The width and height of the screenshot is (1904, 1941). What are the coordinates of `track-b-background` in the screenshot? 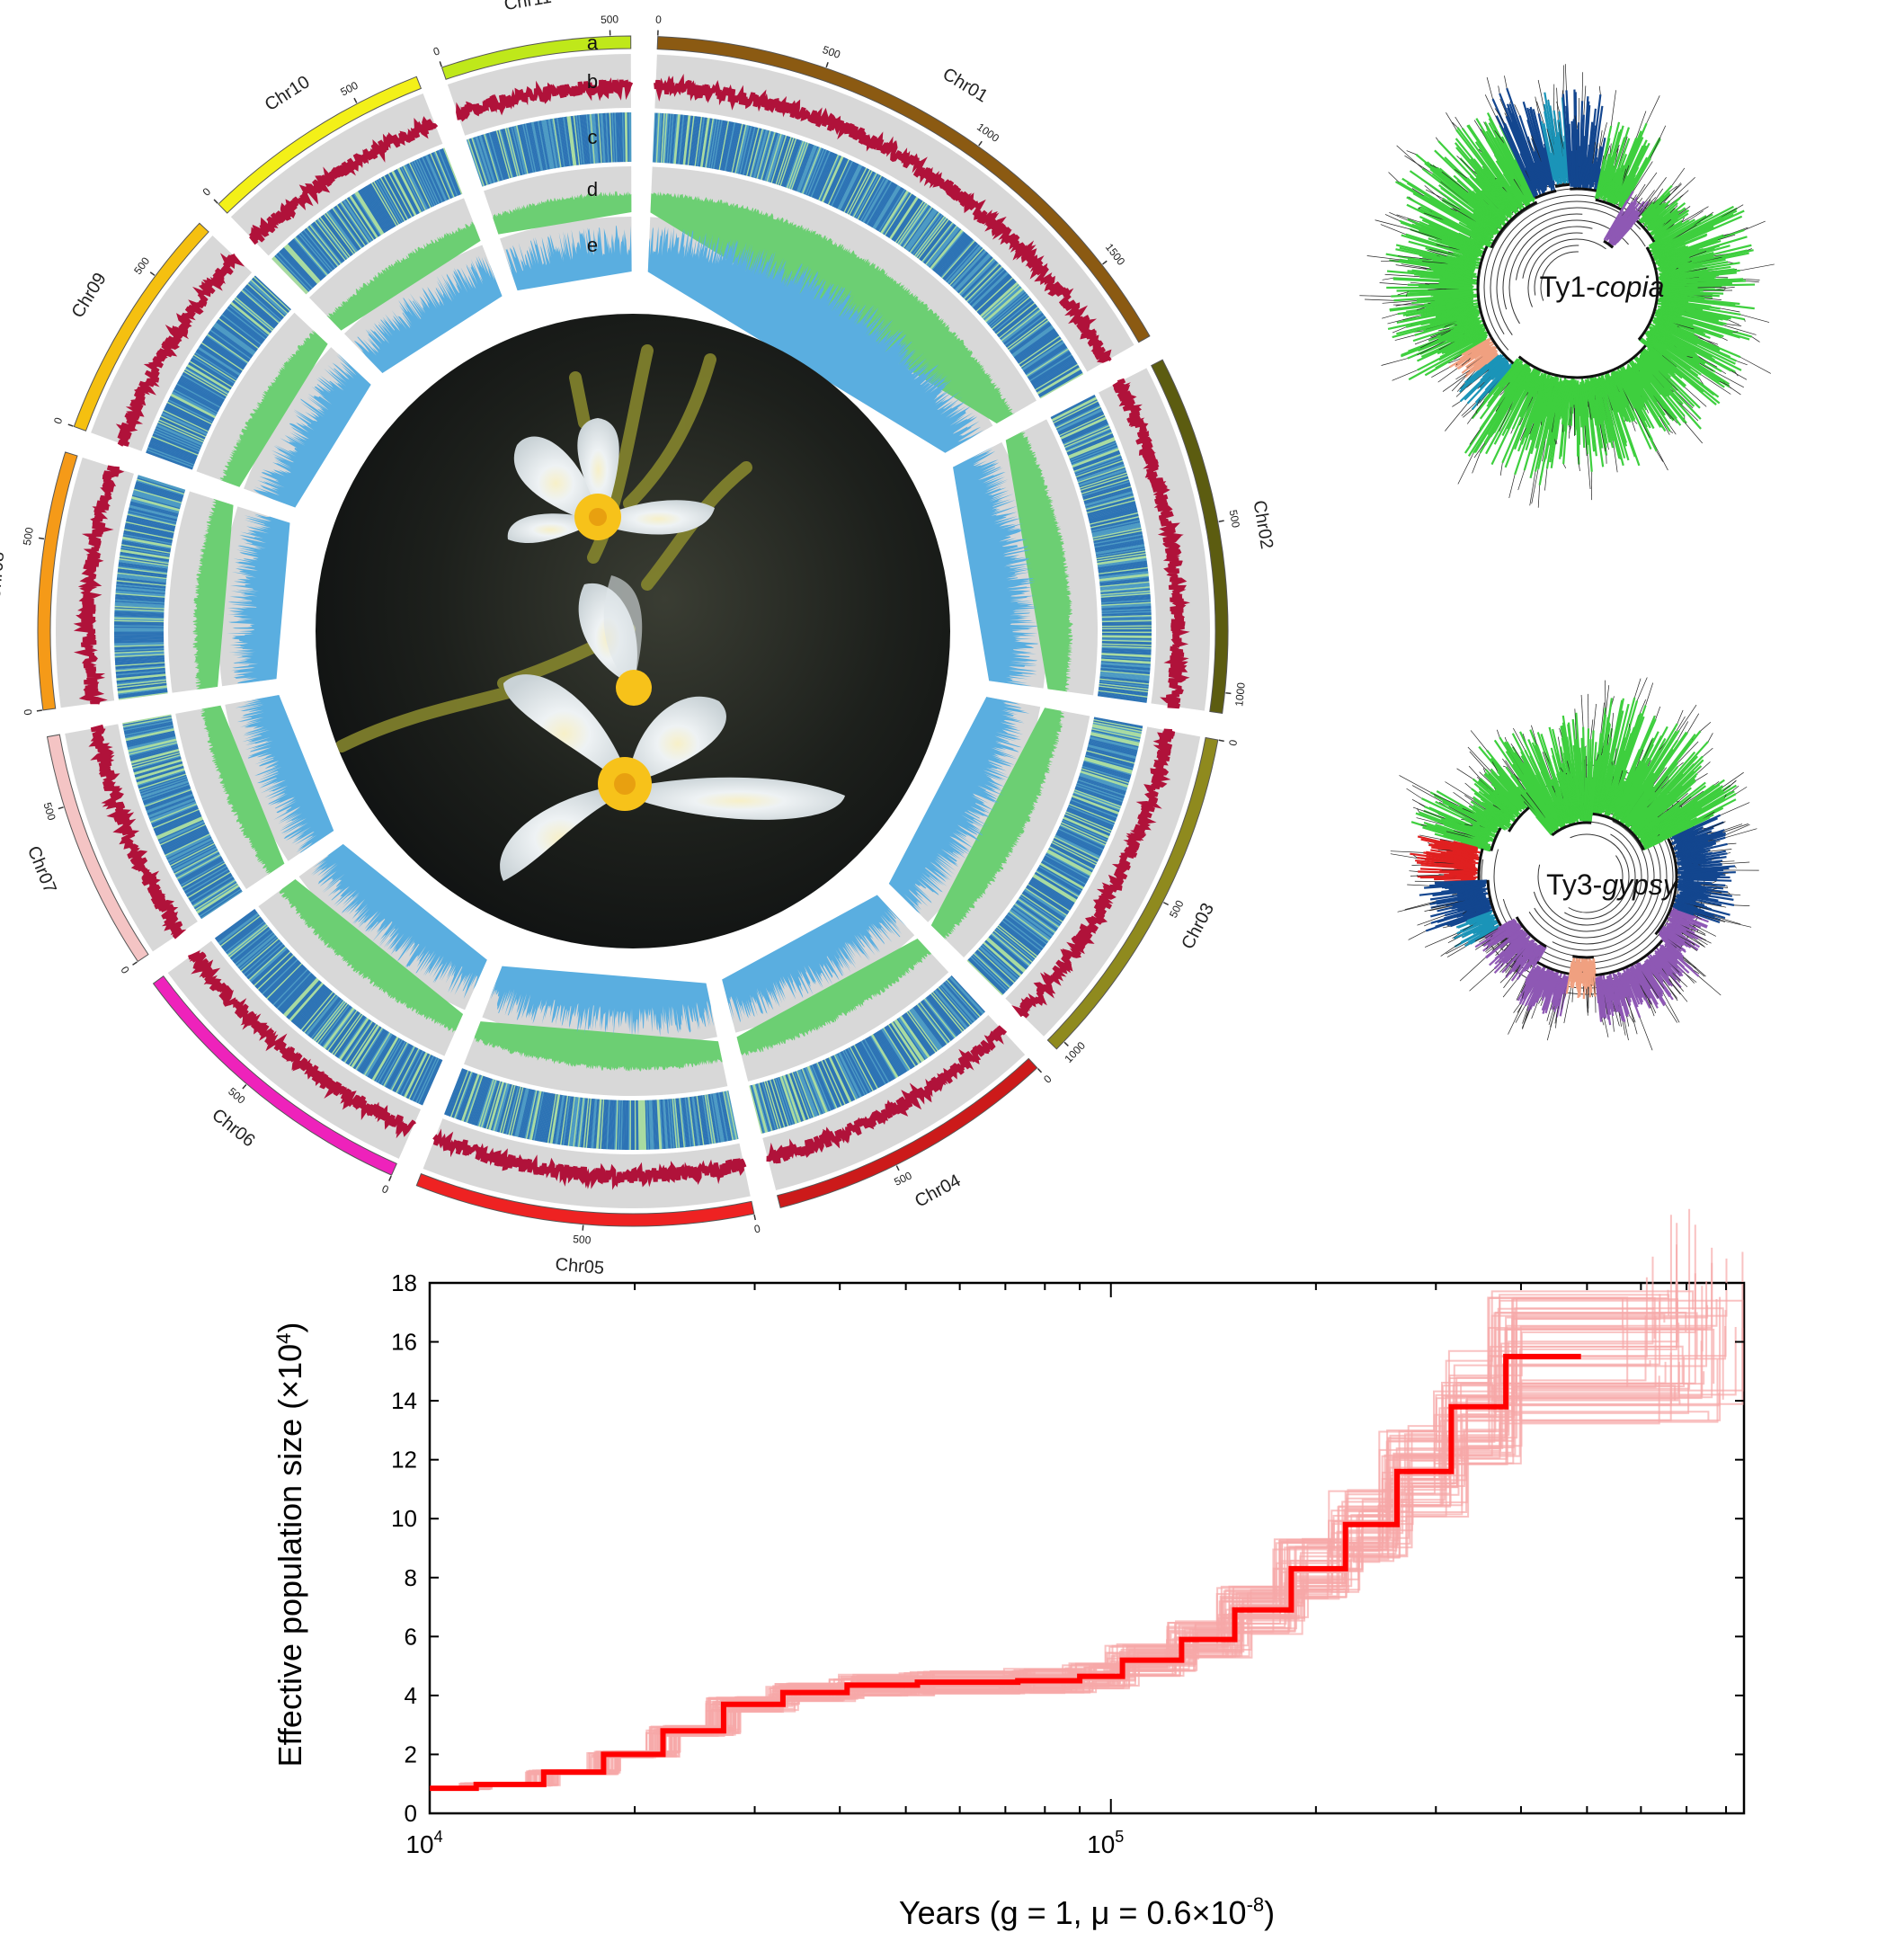 It's located at (587, 1163).